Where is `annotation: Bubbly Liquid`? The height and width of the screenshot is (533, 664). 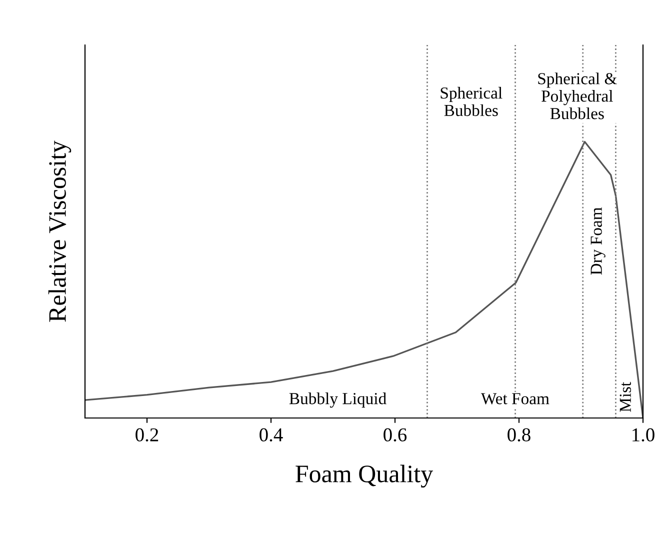 annotation: Bubbly Liquid is located at coordinates (337, 400).